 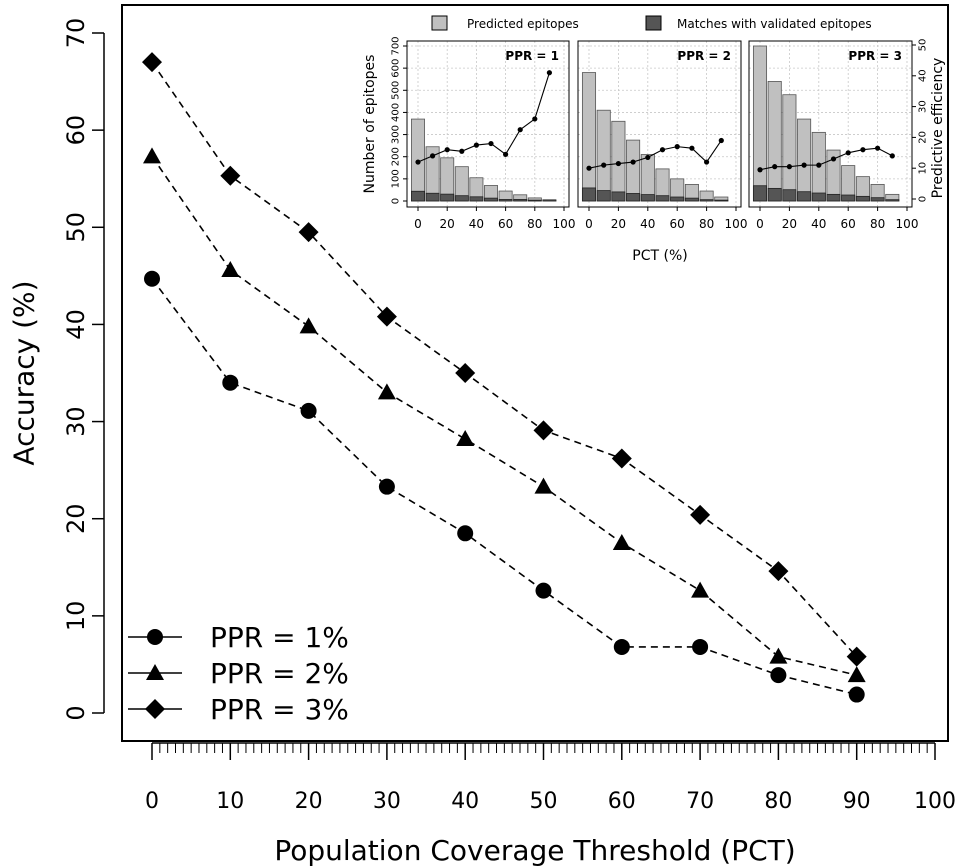 I want to click on y-tick-label: 0, so click(x=76, y=712).